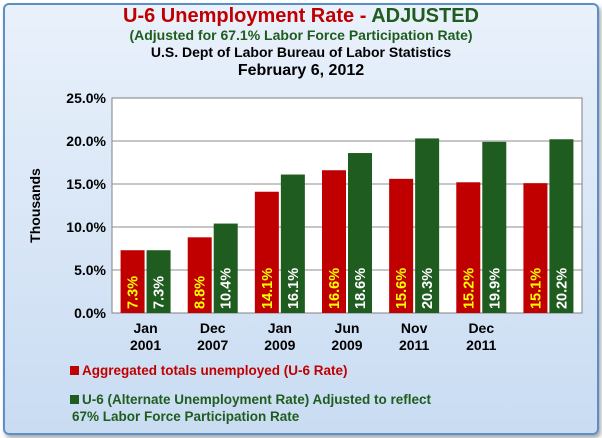 The width and height of the screenshot is (602, 438). I want to click on x-tick-label: Jun, so click(347, 328).